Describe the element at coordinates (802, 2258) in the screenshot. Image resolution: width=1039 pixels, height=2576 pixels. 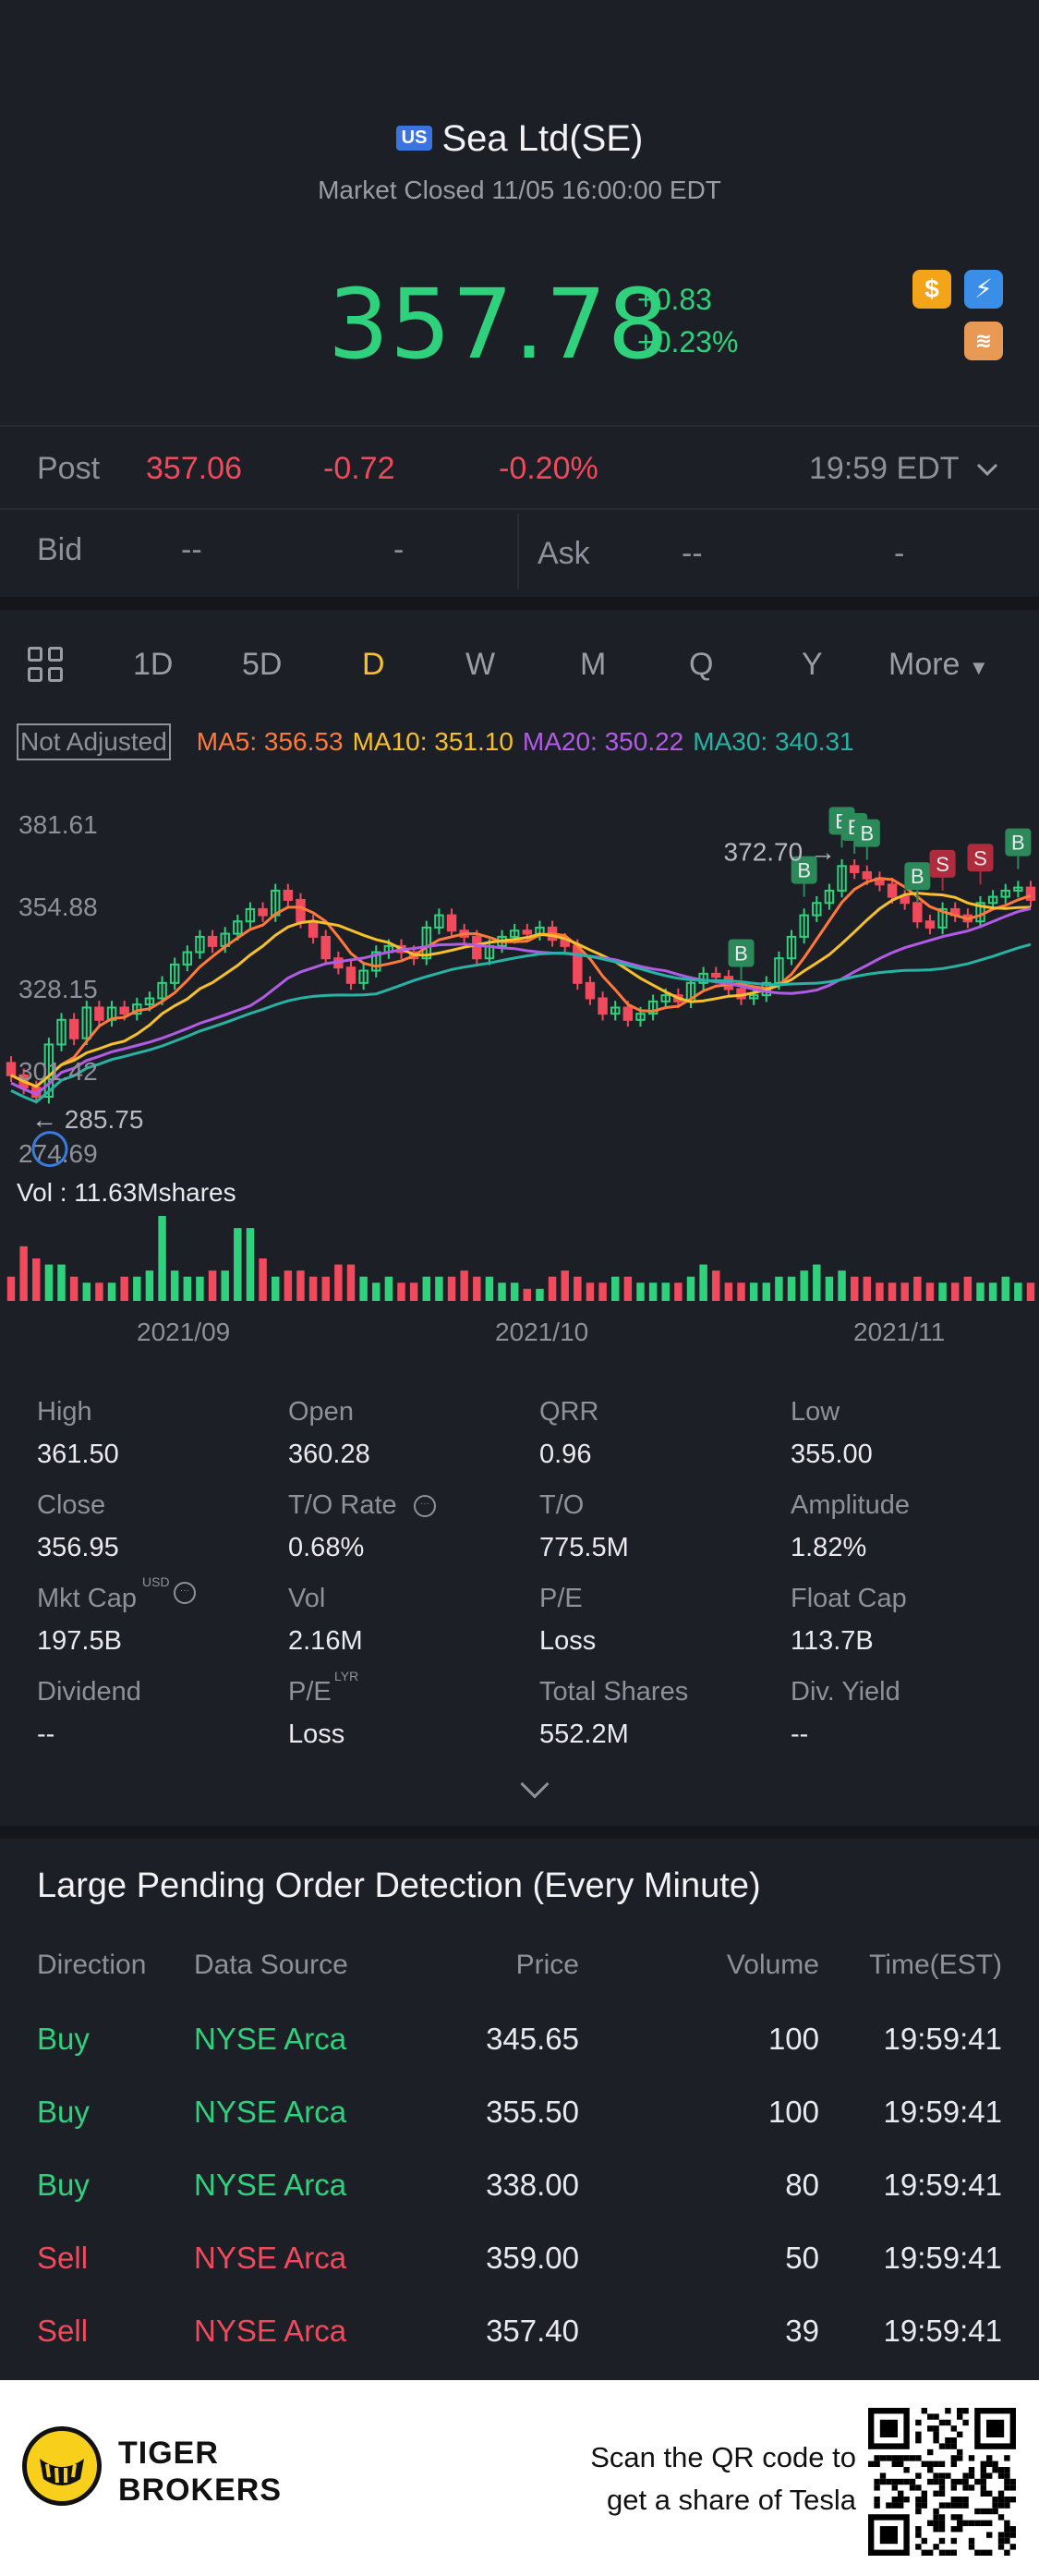
I see `order-volume: 50` at that location.